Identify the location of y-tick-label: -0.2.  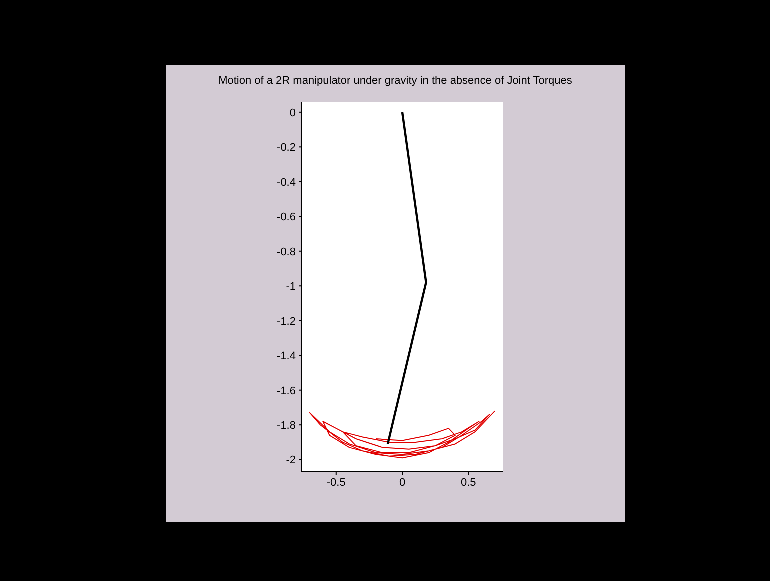
(286, 148).